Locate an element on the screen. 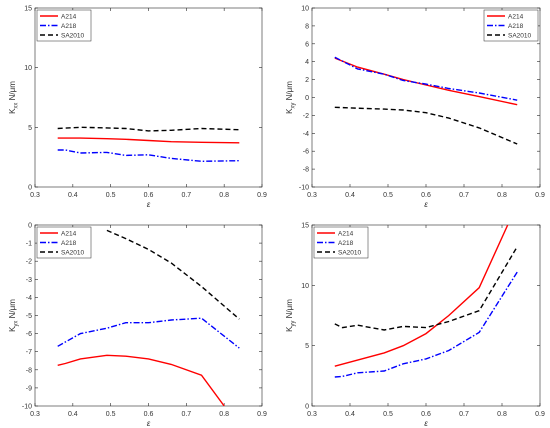 The width and height of the screenshot is (550, 428). kyy-legend: A214 A218 SA2010 is located at coordinates (341, 242).